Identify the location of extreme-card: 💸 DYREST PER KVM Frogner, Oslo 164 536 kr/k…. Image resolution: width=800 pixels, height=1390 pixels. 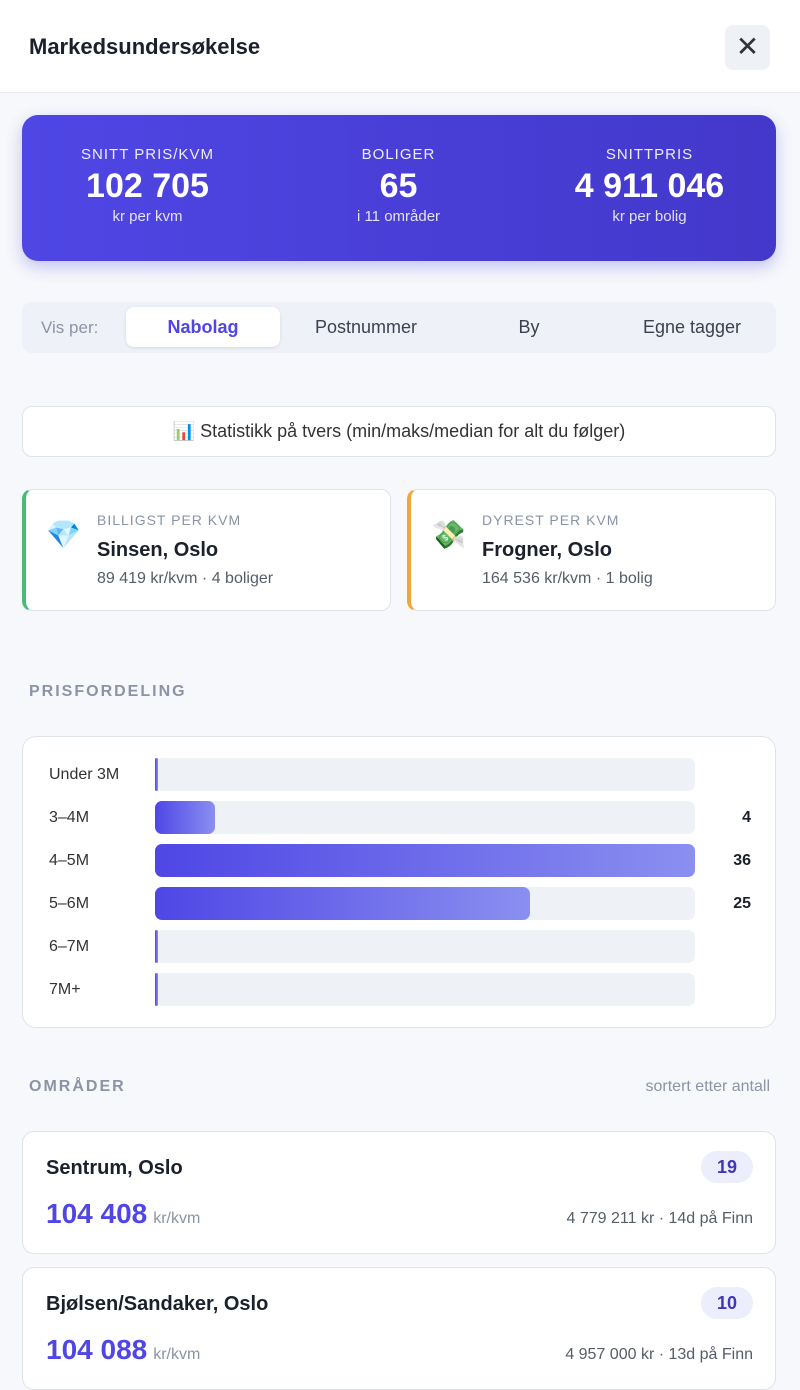
(591, 550).